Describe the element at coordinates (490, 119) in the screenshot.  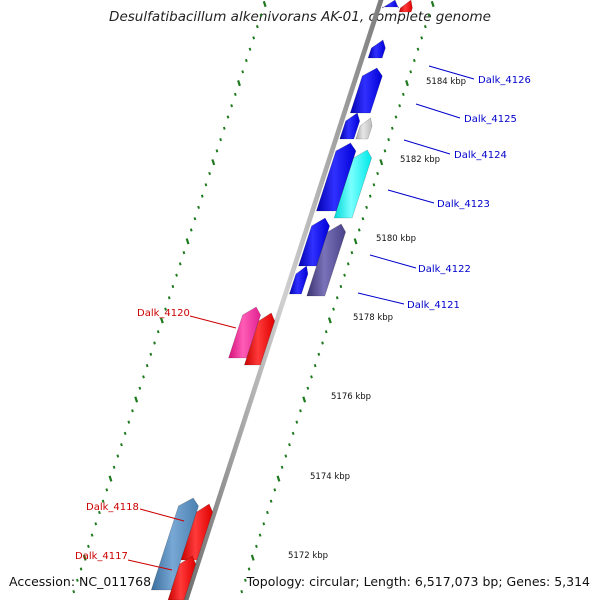
I see `gene-label-reverse: Dalk_4125` at that location.